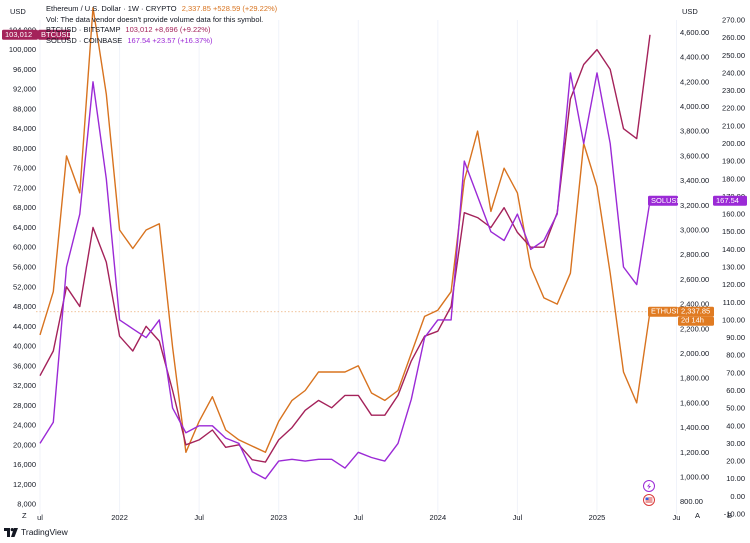 Image resolution: width=750 pixels, height=543 pixels. I want to click on time-axis-tick: Ju, so click(677, 517).